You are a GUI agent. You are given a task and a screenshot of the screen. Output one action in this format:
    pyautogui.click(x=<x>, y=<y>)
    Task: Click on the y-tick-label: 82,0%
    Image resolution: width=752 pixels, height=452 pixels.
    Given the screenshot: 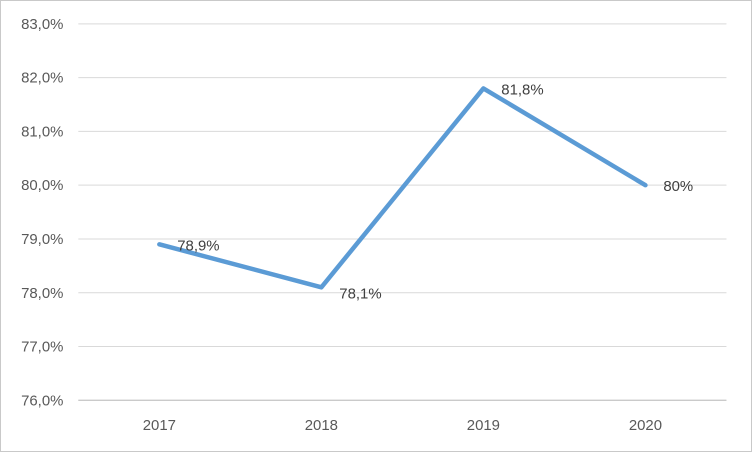 What is the action you would take?
    pyautogui.click(x=42, y=78)
    